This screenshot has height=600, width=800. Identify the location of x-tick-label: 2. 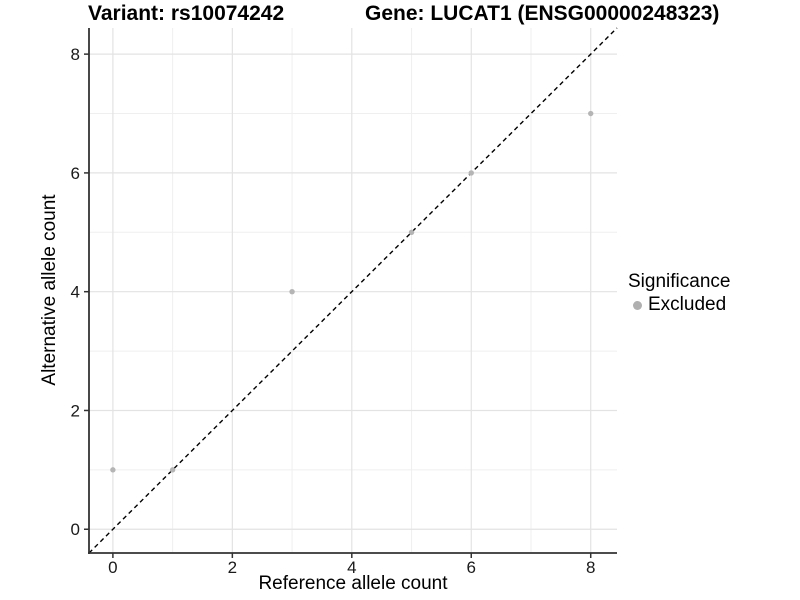
(232, 567).